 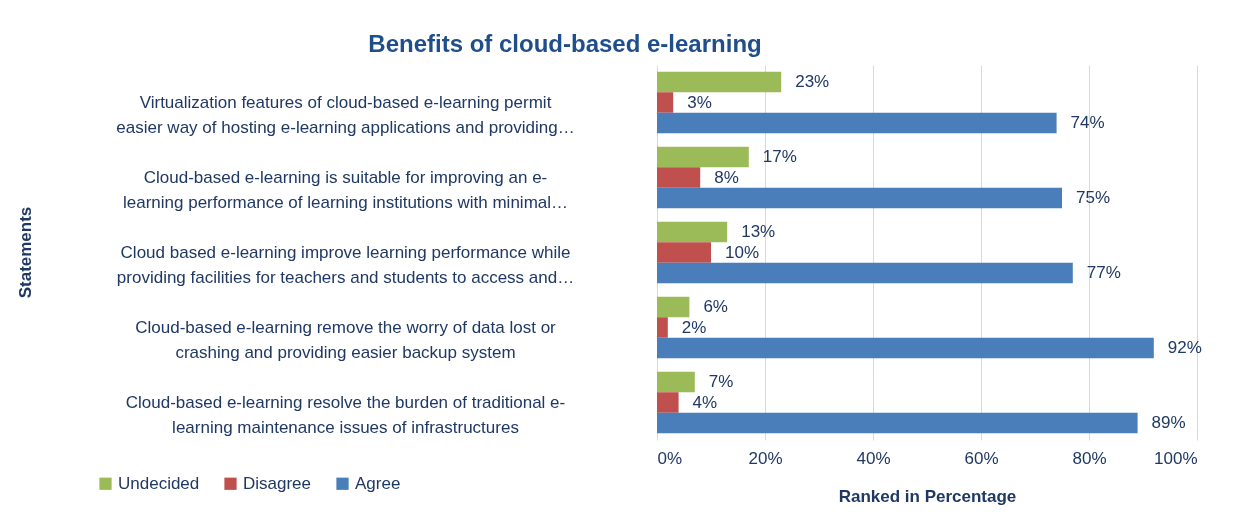 What do you see at coordinates (873, 458) in the screenshot?
I see `x-tick-label: 40%` at bounding box center [873, 458].